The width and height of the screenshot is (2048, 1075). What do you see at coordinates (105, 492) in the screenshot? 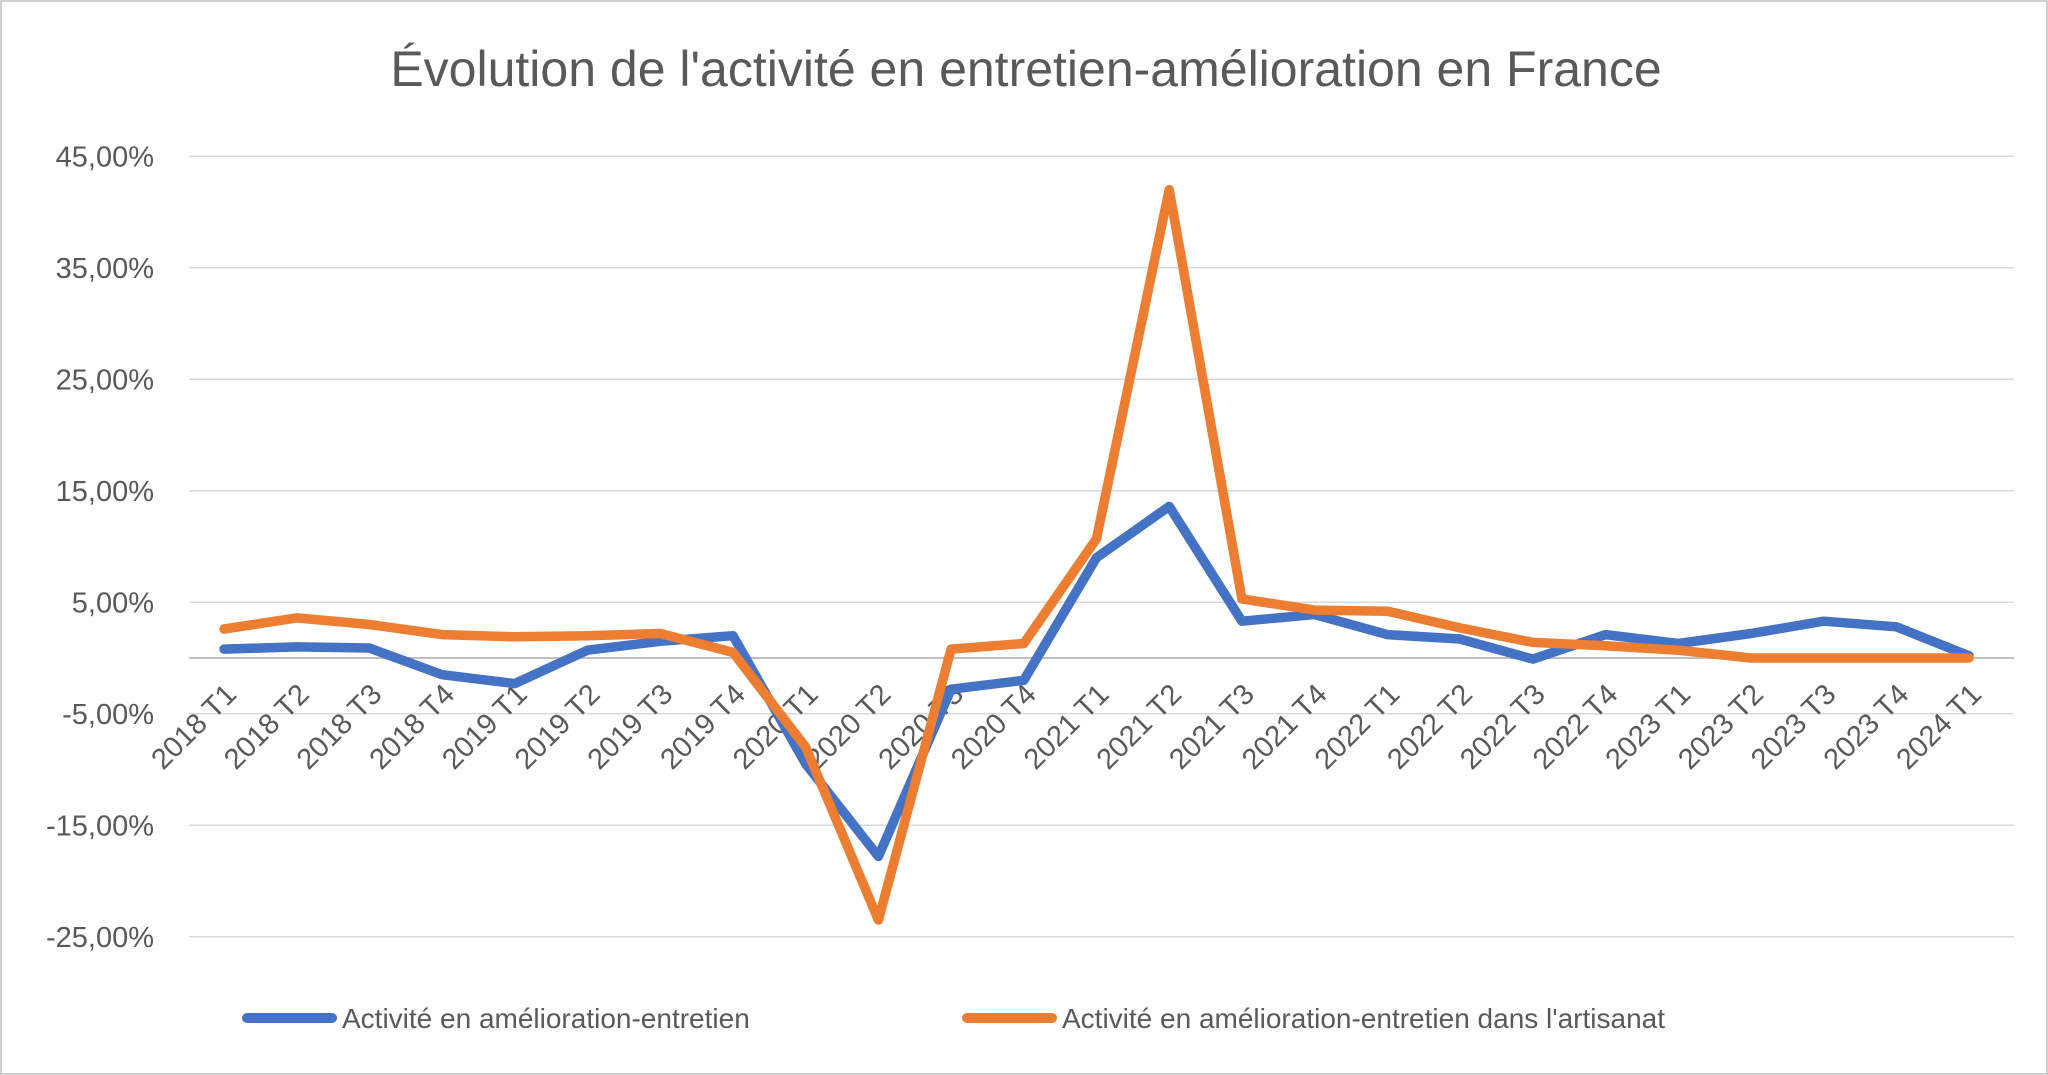
I see `y-tick-label: 15,00%` at bounding box center [105, 492].